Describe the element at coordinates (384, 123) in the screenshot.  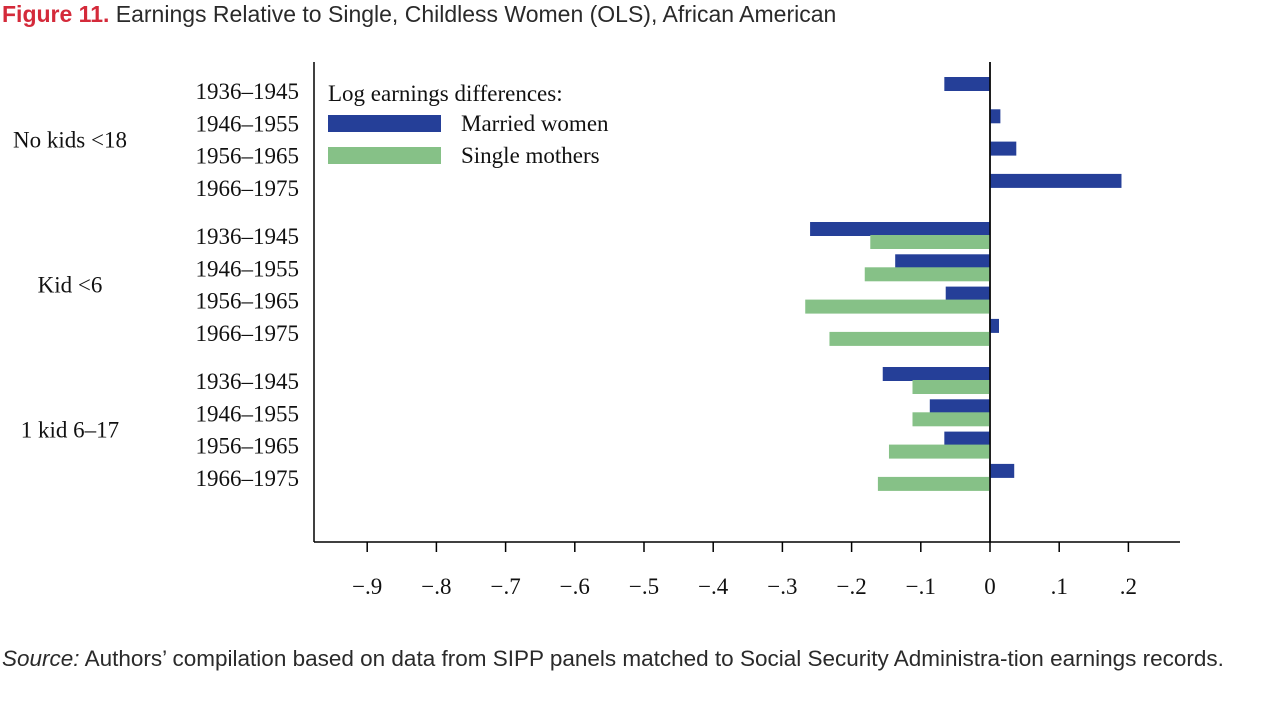
I see `legend-swatch-married` at that location.